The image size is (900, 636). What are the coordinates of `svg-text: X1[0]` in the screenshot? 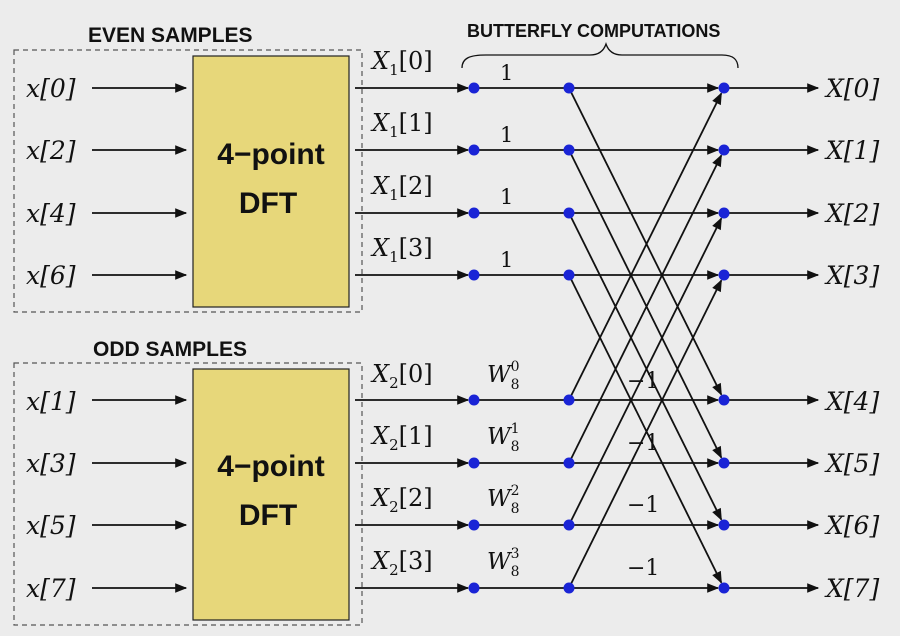 It's located at (401, 63).